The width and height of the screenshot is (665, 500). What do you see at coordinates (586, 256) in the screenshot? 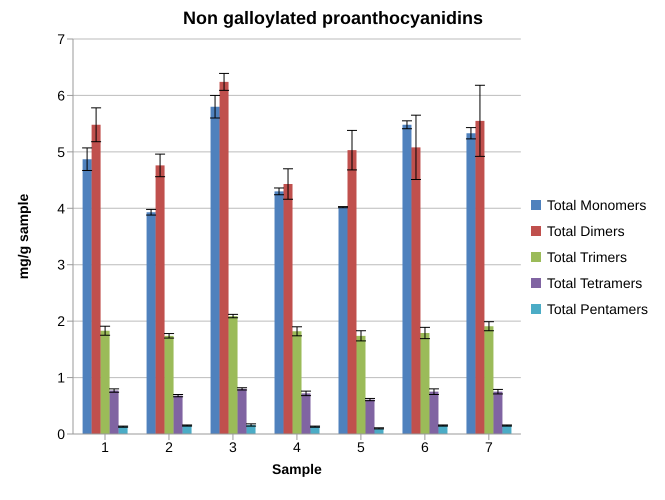
I see `legend-label: Total Trimers` at bounding box center [586, 256].